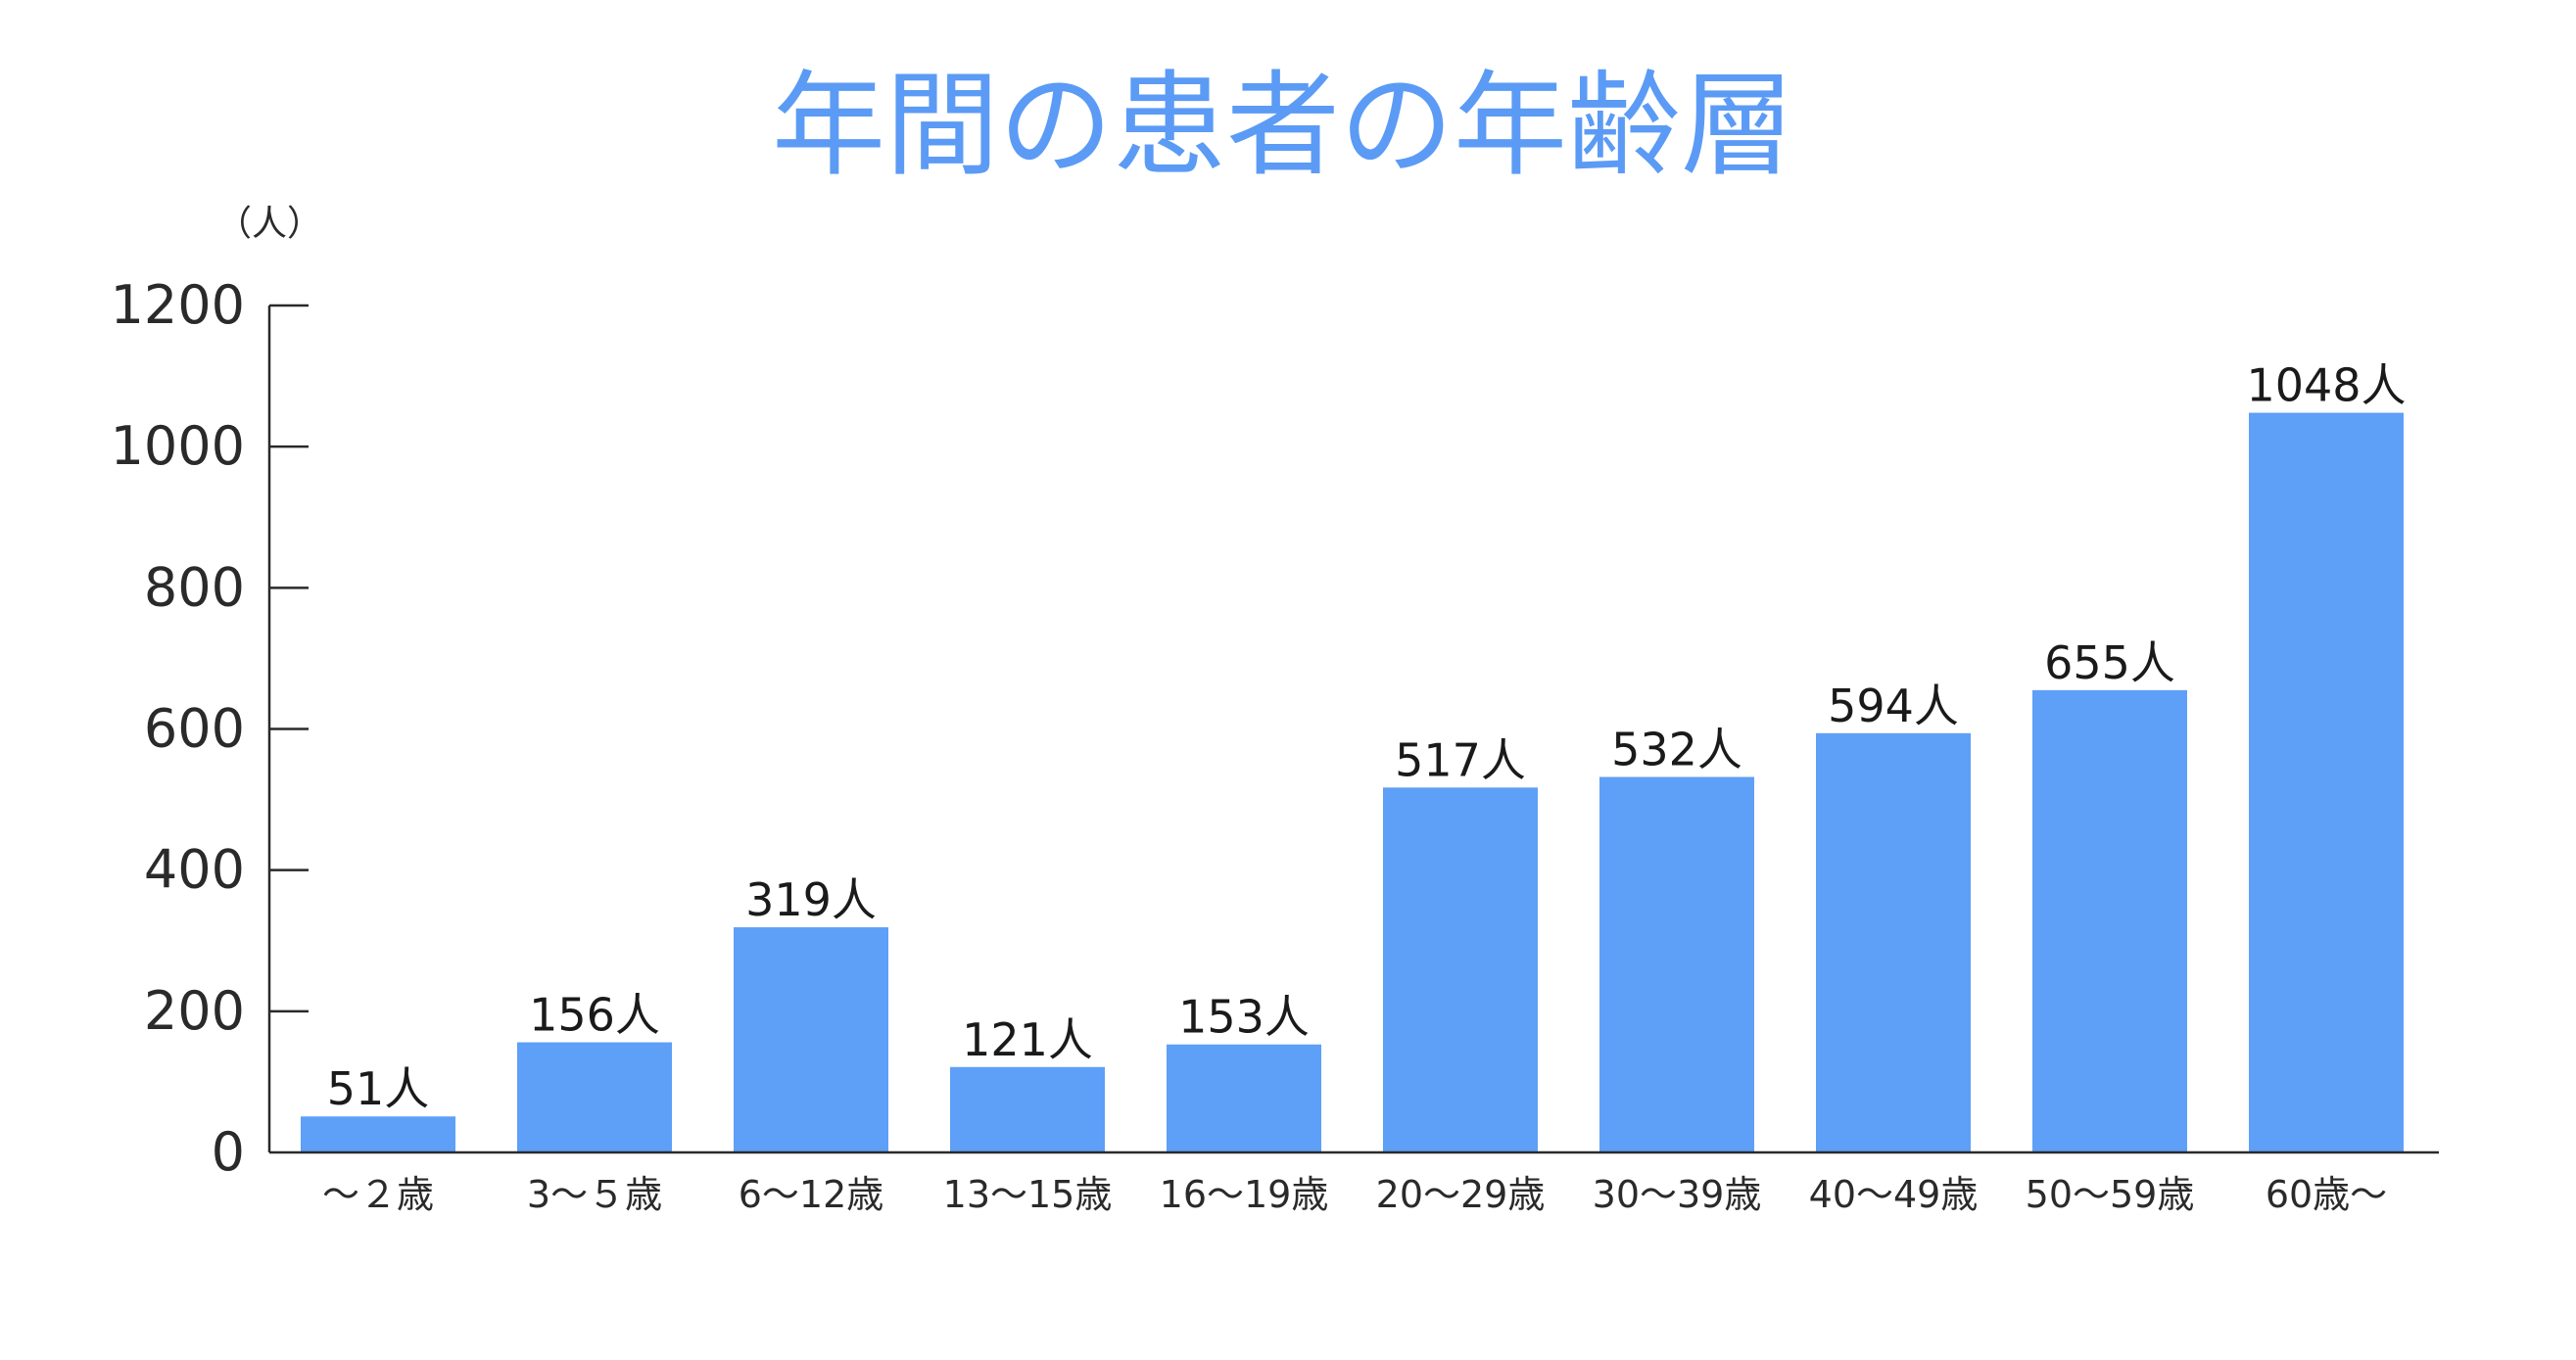 This screenshot has height=1360, width=2576. I want to click on y-tick-label: 1000, so click(178, 446).